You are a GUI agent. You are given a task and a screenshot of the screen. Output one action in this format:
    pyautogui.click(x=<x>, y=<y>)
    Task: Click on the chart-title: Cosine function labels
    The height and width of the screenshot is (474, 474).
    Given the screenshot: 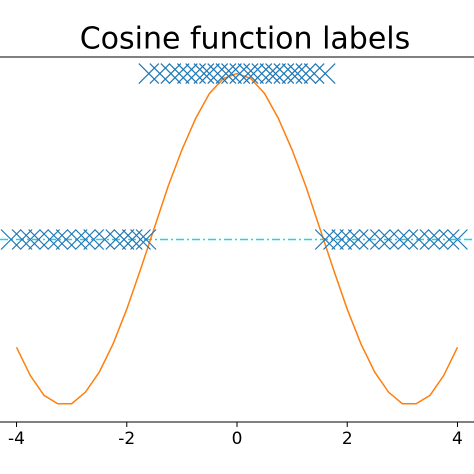 What is the action you would take?
    pyautogui.click(x=245, y=39)
    